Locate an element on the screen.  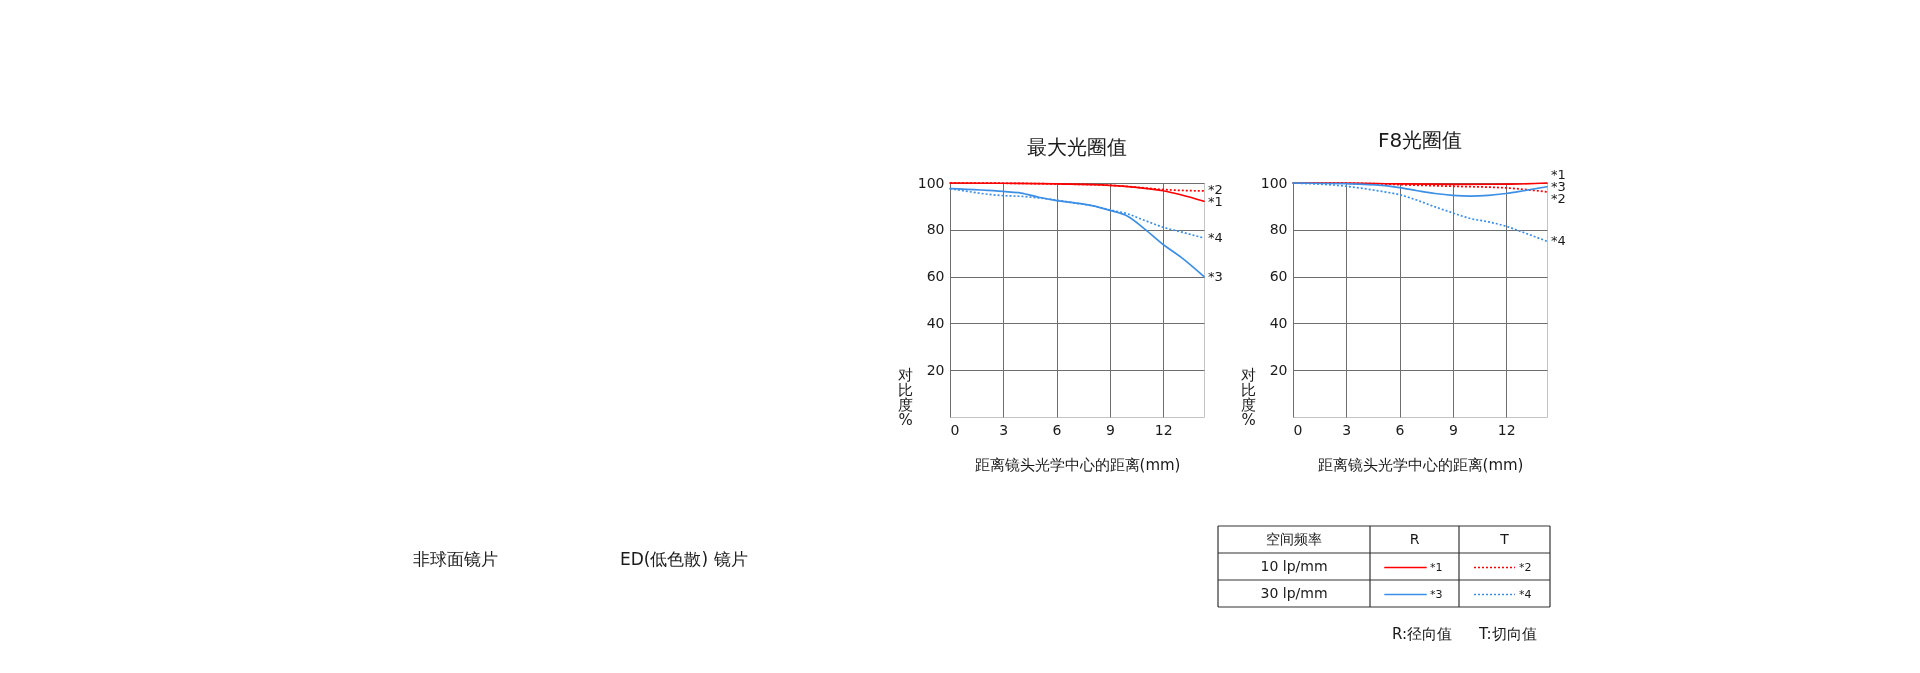
legend-label: *4 is located at coordinates (1525, 594).